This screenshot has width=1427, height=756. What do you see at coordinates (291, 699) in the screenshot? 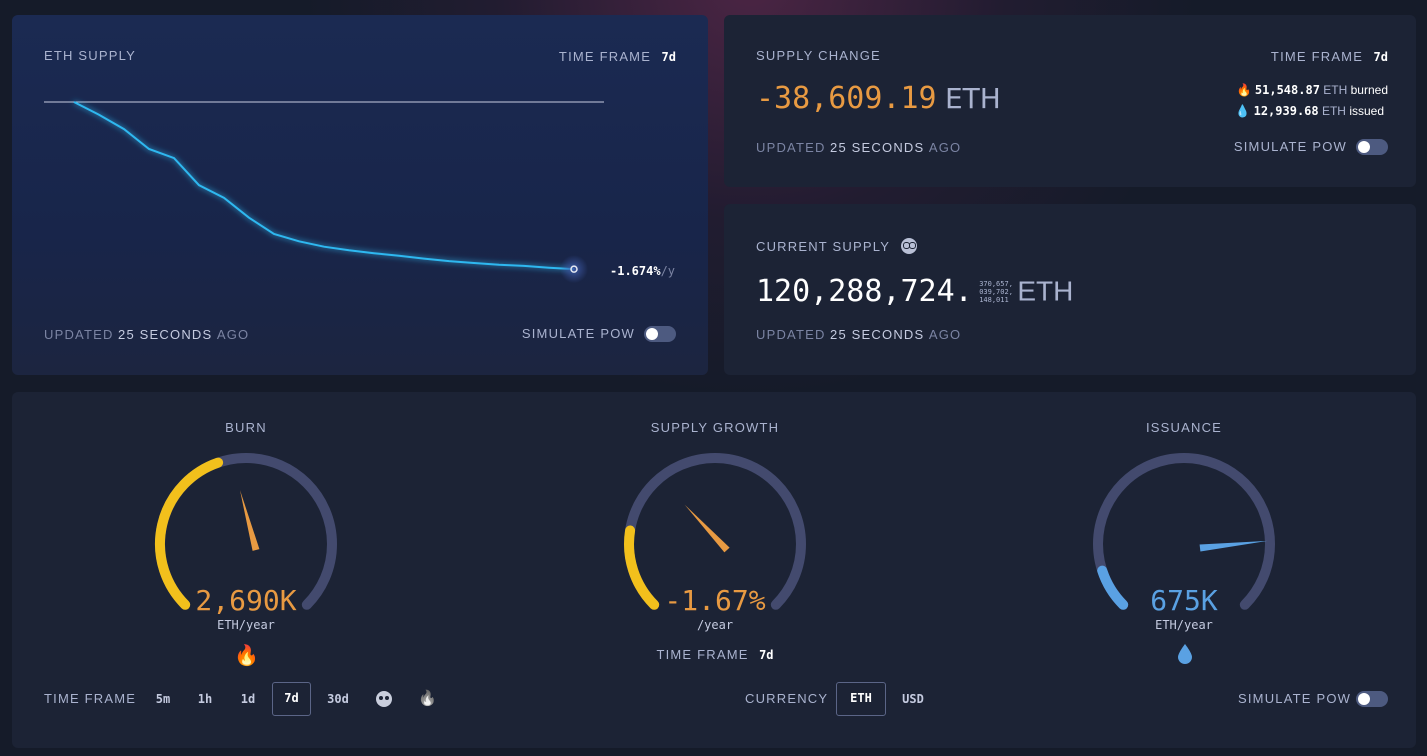
I see `time-frame-7d: 7d` at bounding box center [291, 699].